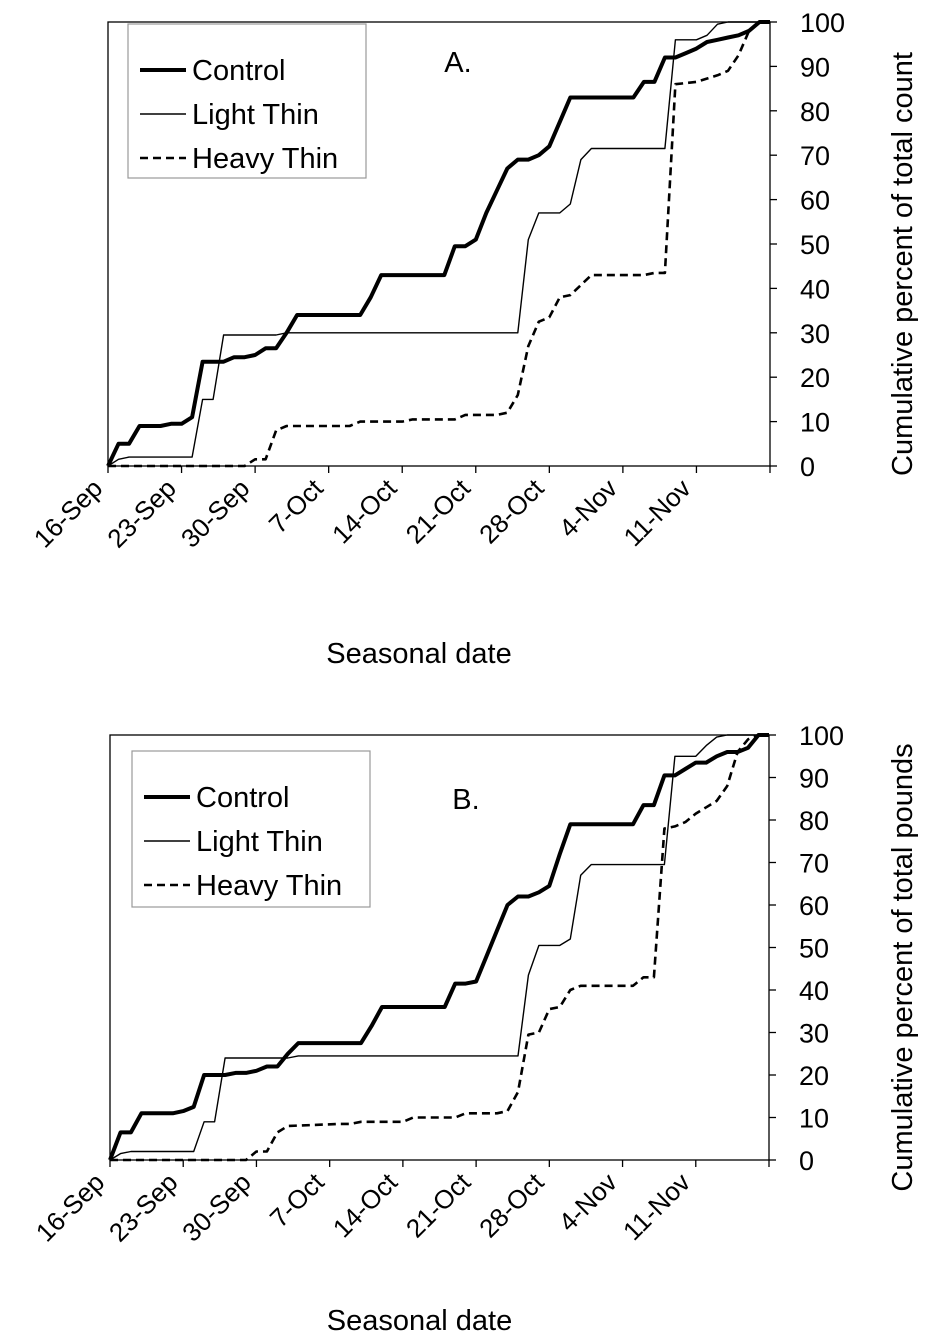  What do you see at coordinates (903, 264) in the screenshot?
I see `y-axis-label: Cumulative percent of total count` at bounding box center [903, 264].